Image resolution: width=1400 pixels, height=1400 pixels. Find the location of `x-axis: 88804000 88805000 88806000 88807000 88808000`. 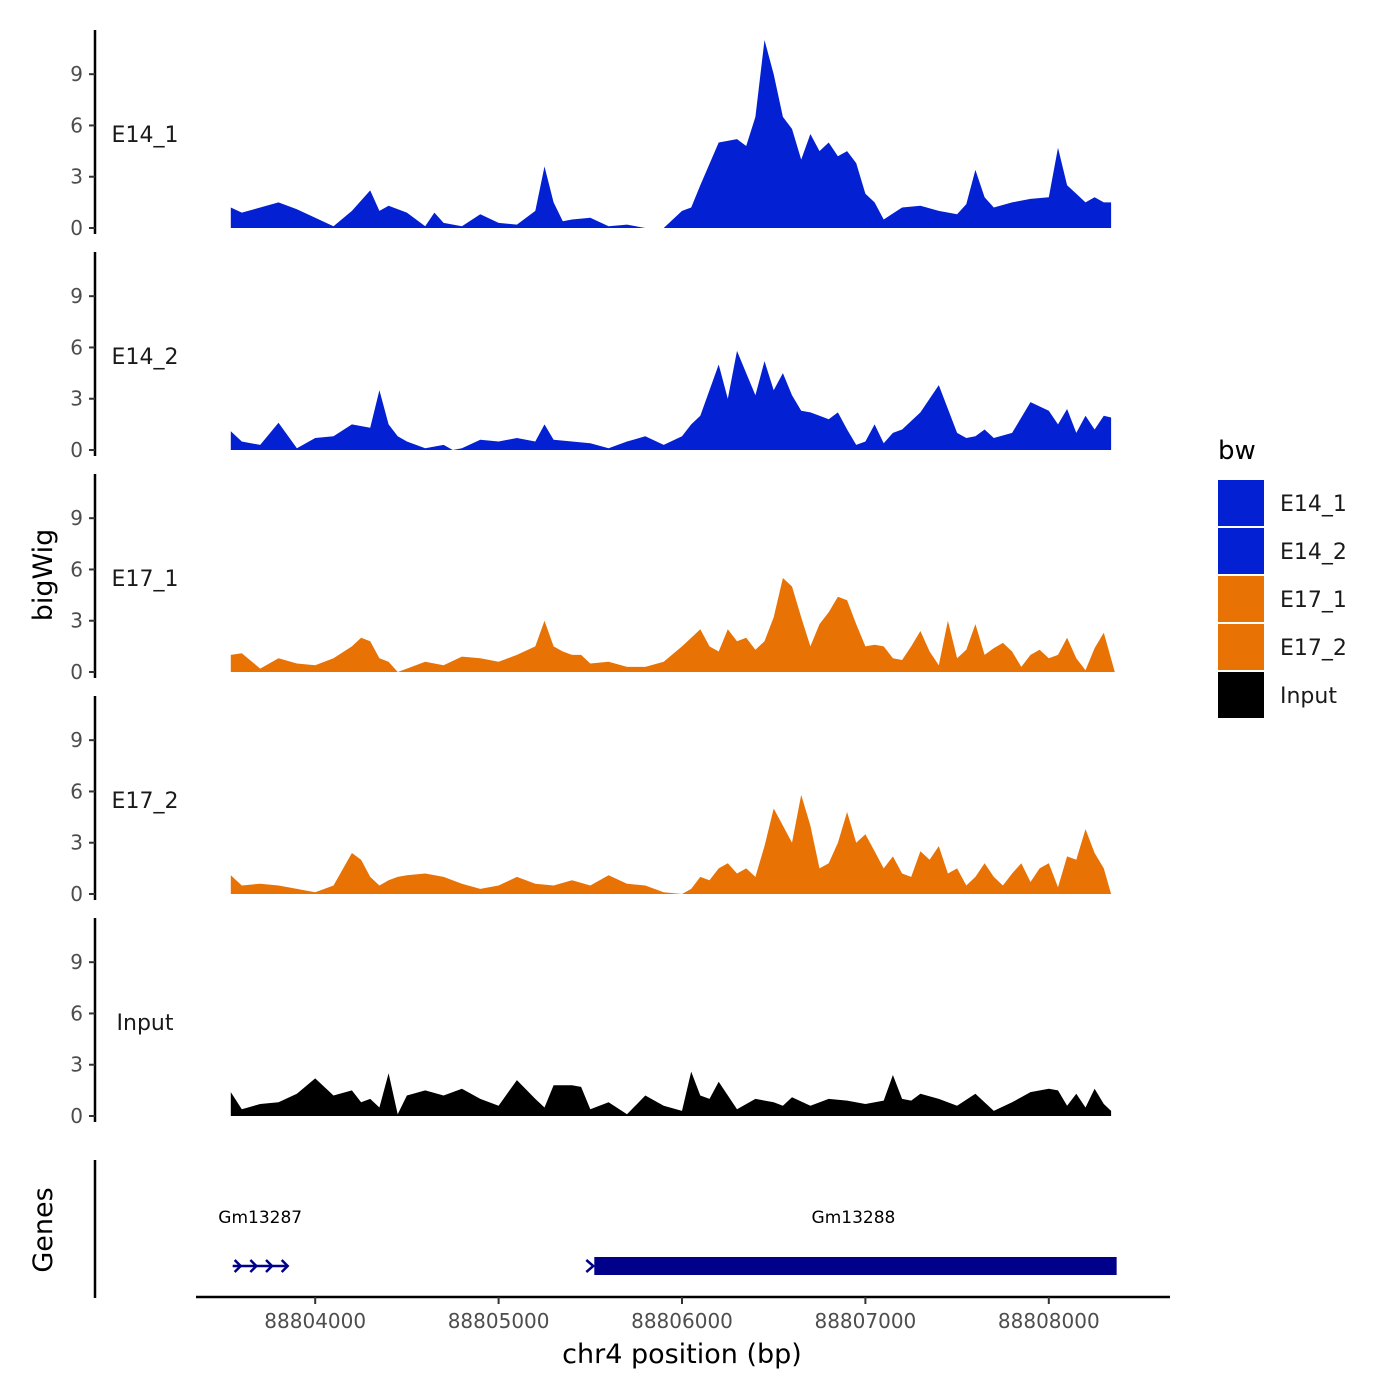

x-axis: 88804000 88805000 88806000 88807000 88808000 is located at coordinates (683, 1314).